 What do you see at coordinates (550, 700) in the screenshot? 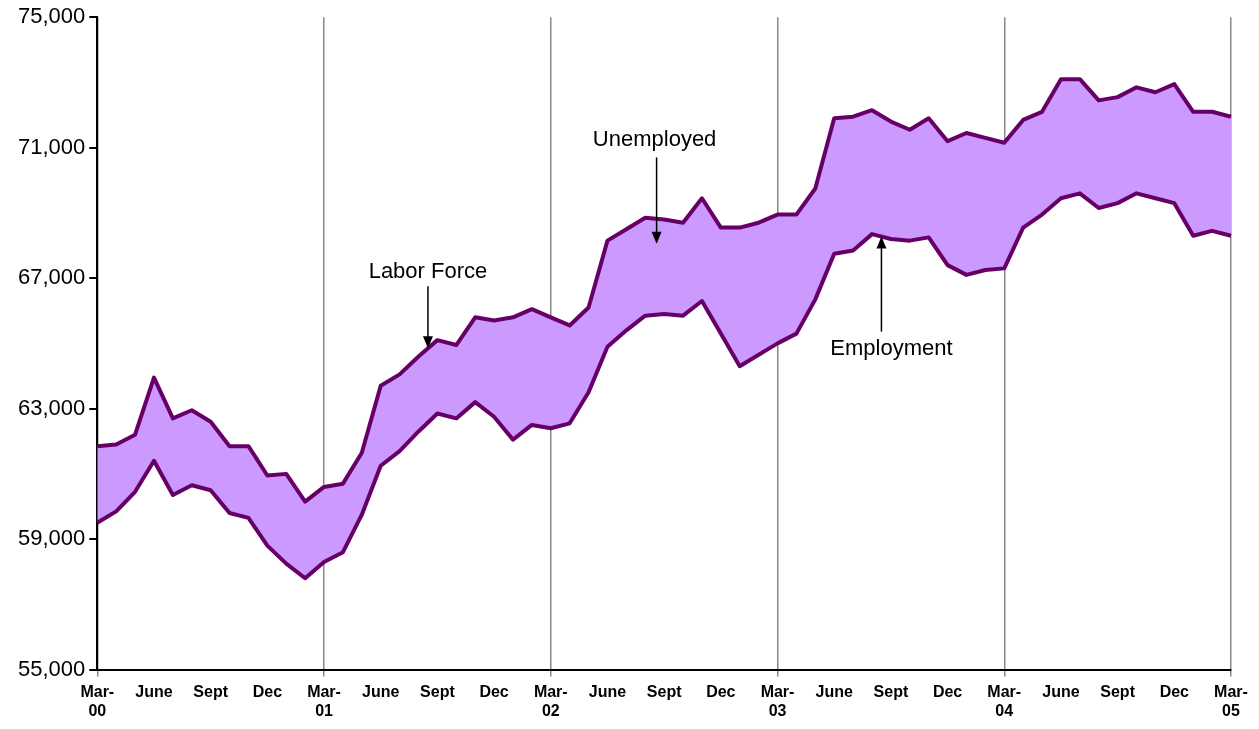
I see `x-tick-label: Mar-02` at bounding box center [550, 700].